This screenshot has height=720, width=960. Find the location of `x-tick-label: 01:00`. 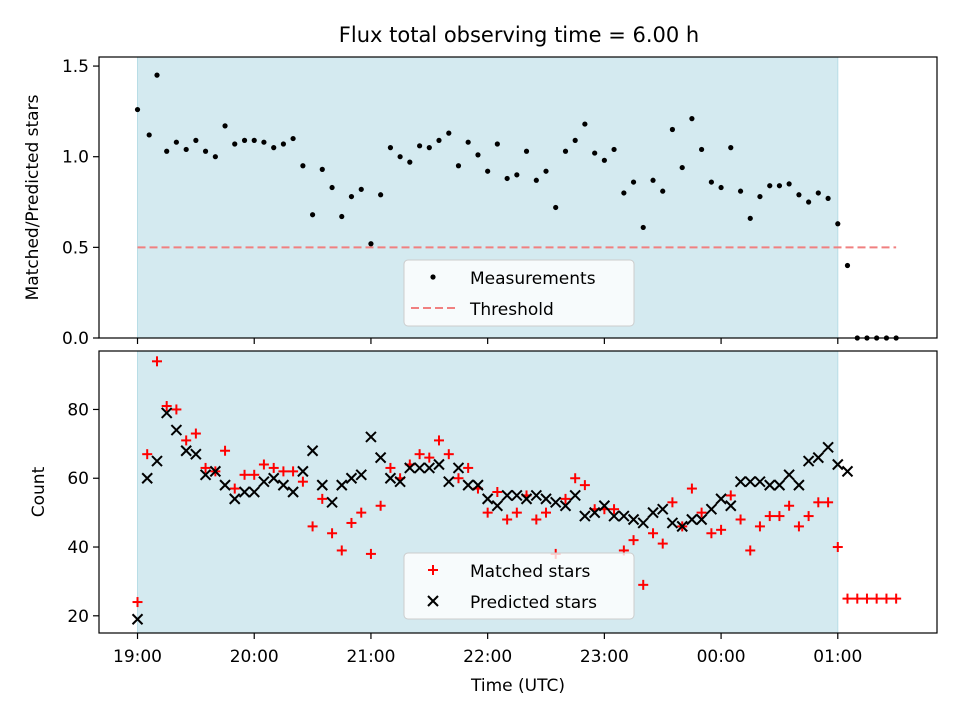

x-tick-label: 01:00 is located at coordinates (837, 657).